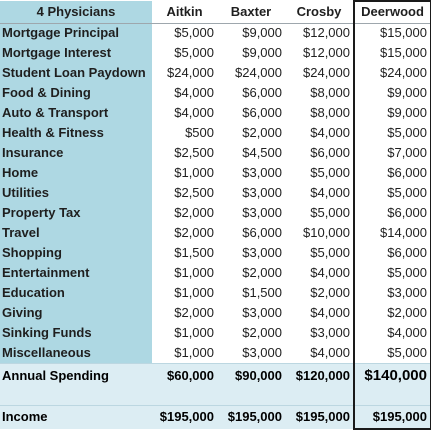 The height and width of the screenshot is (430, 431). Describe the element at coordinates (392, 153) in the screenshot. I see `value-cell: $7,000` at that location.